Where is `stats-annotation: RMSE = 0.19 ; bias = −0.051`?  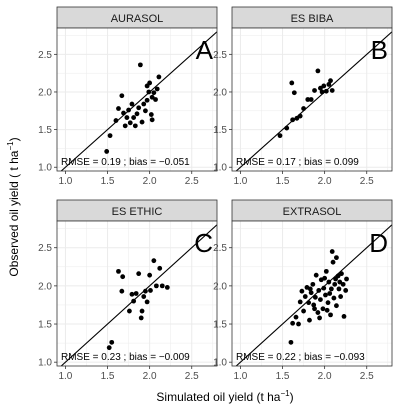 stats-annotation: RMSE = 0.19 ; bias = −0.051 is located at coordinates (125, 162).